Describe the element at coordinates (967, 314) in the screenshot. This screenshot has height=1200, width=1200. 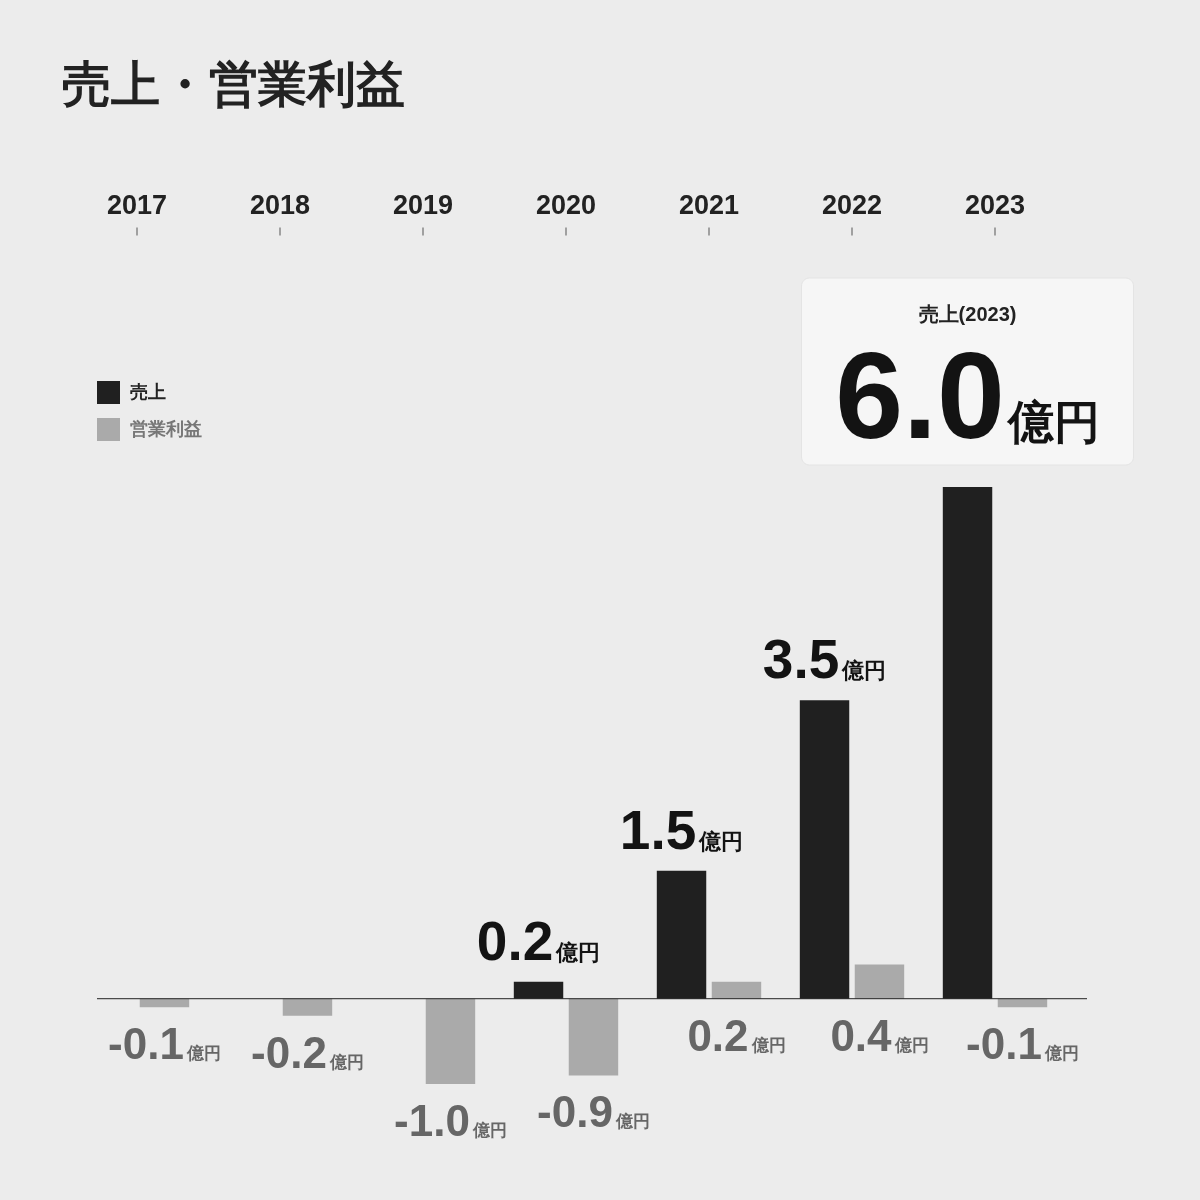
I see `text: 売上(2023)` at that location.